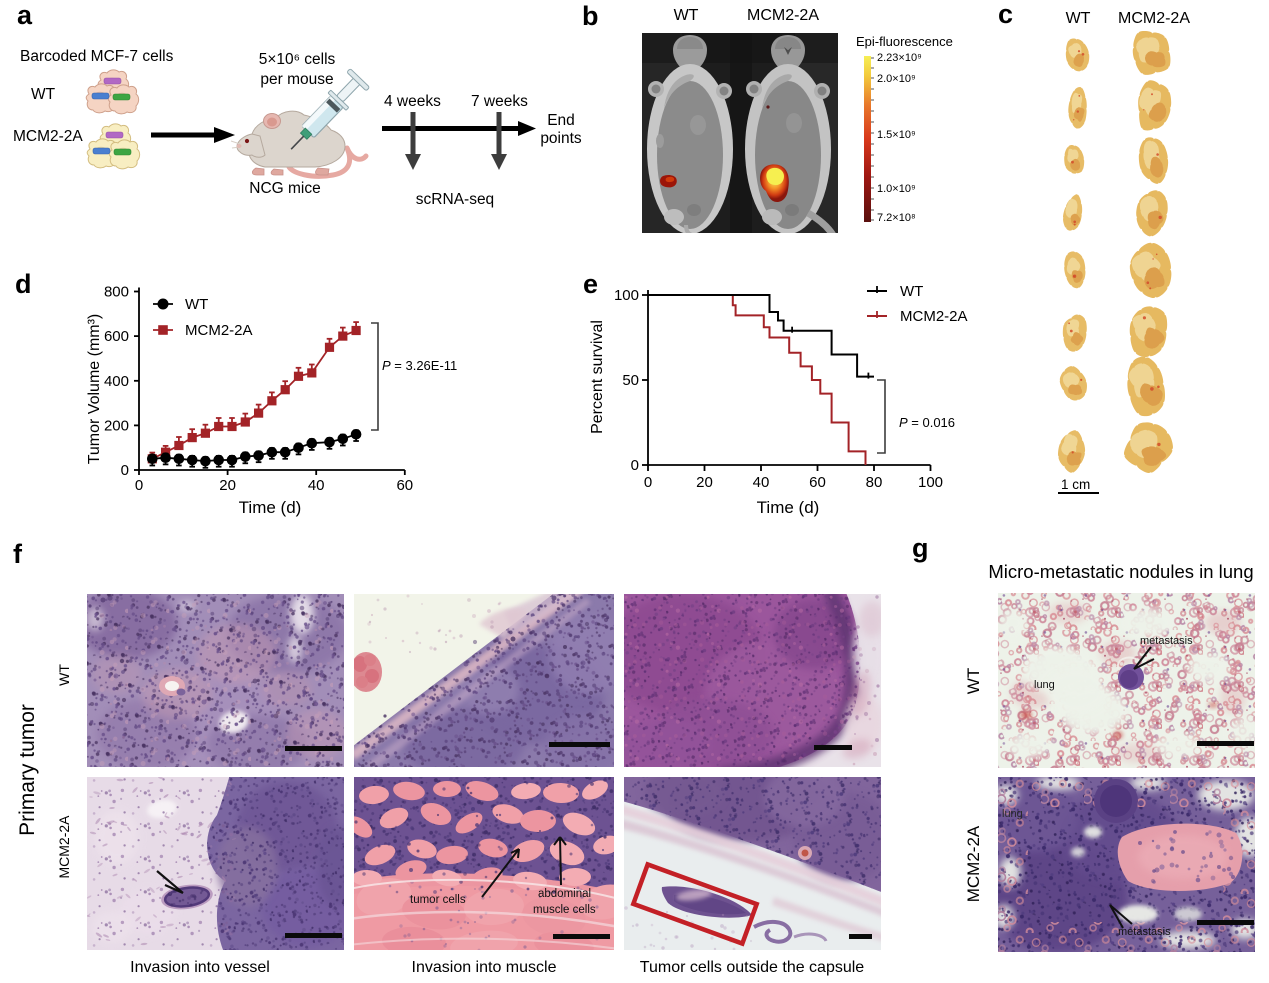 The height and width of the screenshot is (983, 1269). Describe the element at coordinates (438, 900) in the screenshot. I see `svg-text: tumor cells` at that location.